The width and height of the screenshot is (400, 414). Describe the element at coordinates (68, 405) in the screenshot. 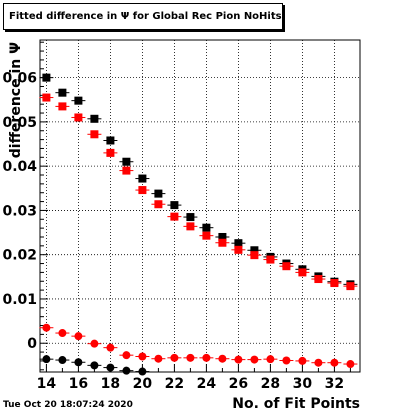

I see `timestamp: Tue Oct 20 18:07:24 2020` at that location.